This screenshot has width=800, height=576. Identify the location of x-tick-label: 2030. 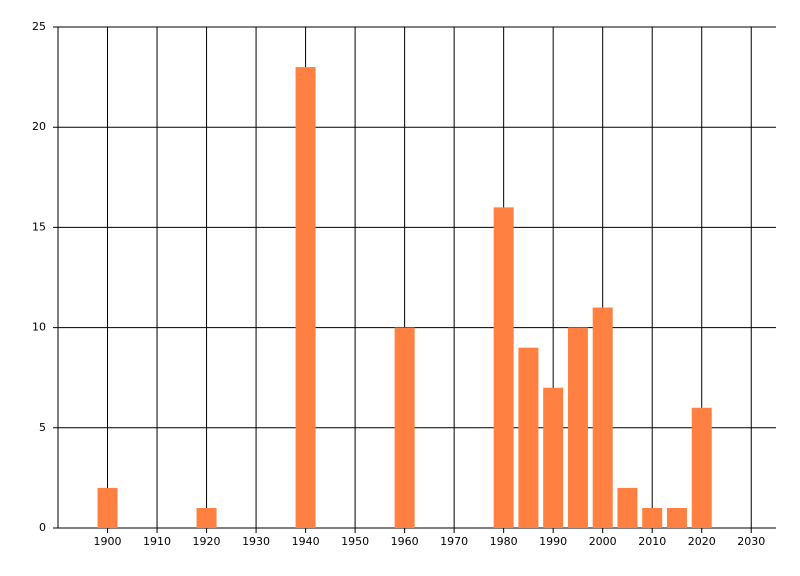
(751, 541).